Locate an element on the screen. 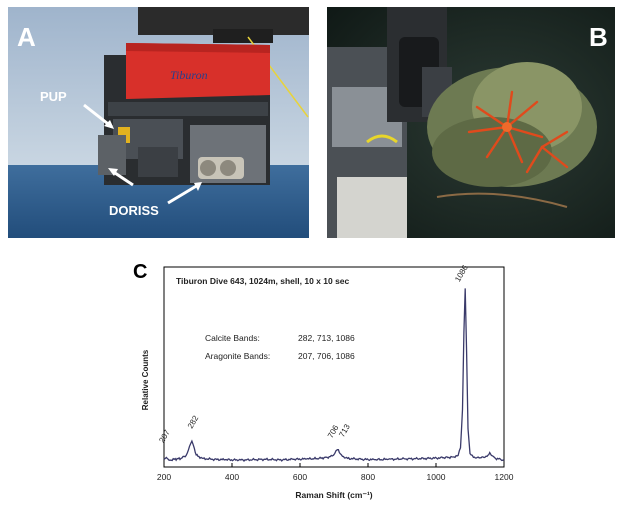  y-axis-label: Relative Counts is located at coordinates (145, 379).